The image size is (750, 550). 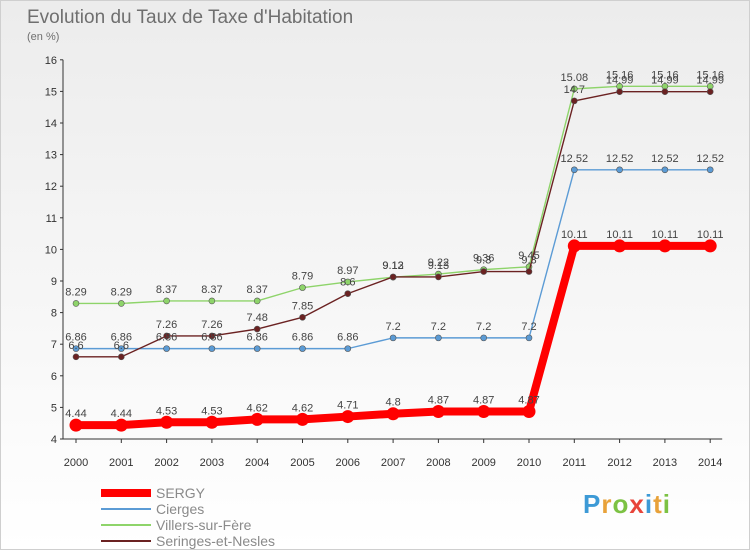 I want to click on data-label-seringes-et-nesles: 8.6, so click(x=347, y=283).